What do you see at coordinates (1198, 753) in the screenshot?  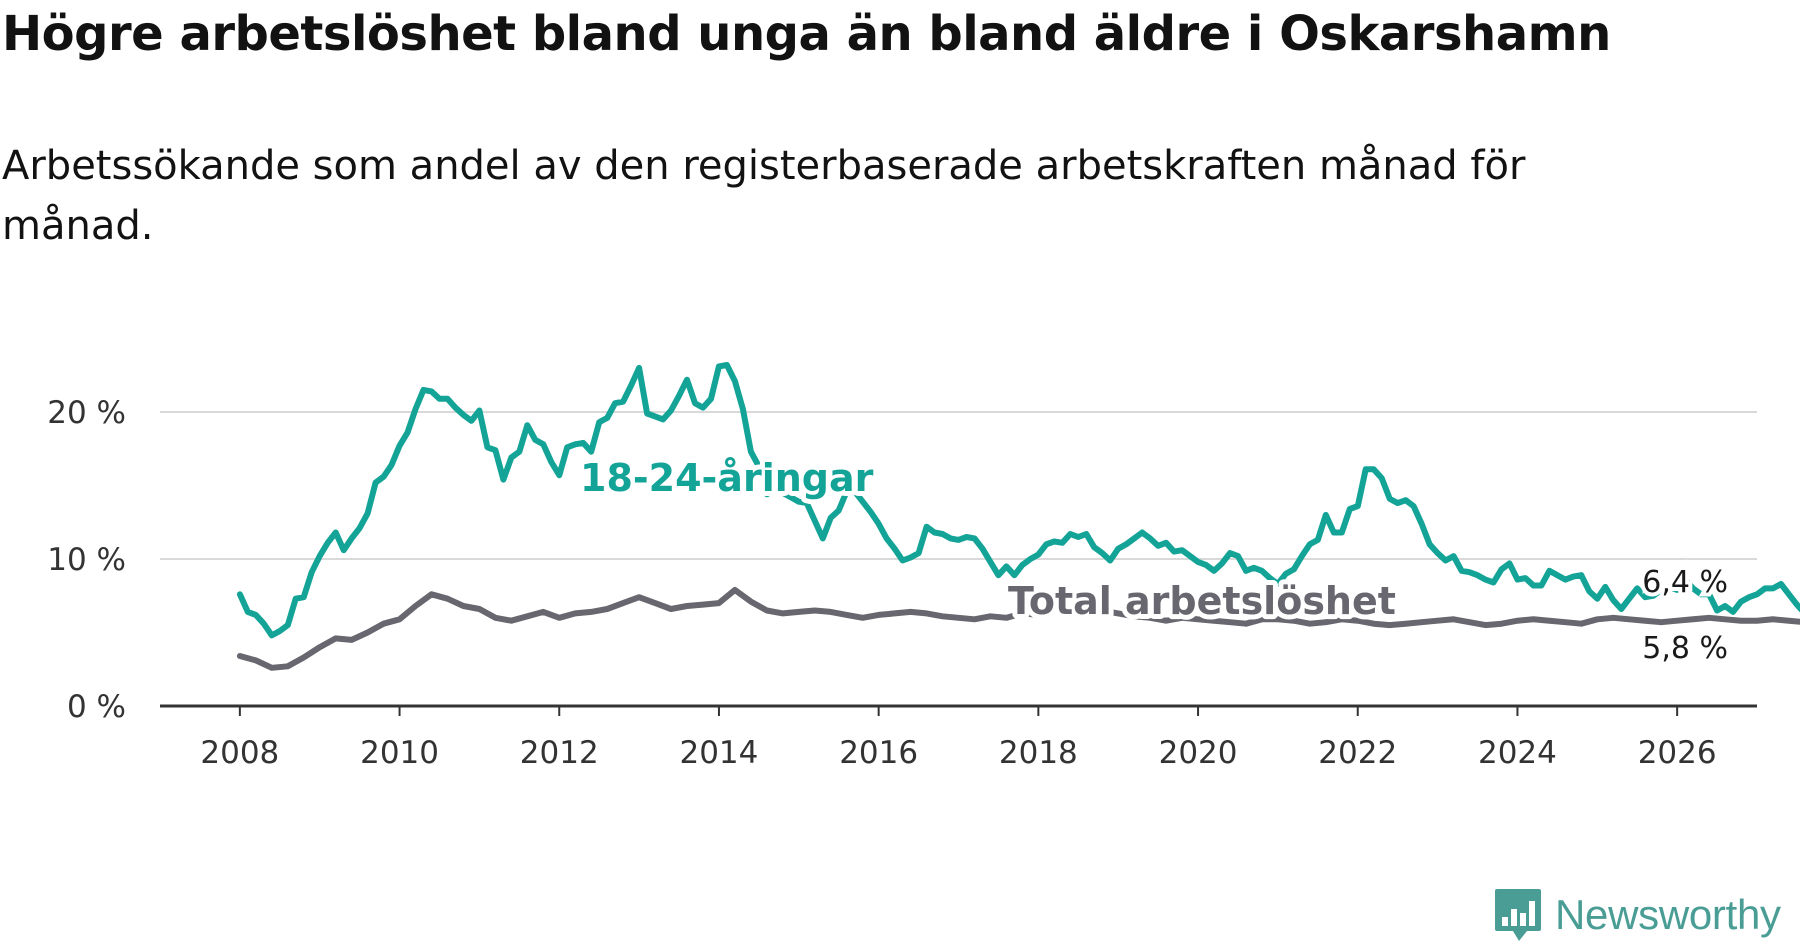 I see `x-tick-label: 2020` at bounding box center [1198, 753].